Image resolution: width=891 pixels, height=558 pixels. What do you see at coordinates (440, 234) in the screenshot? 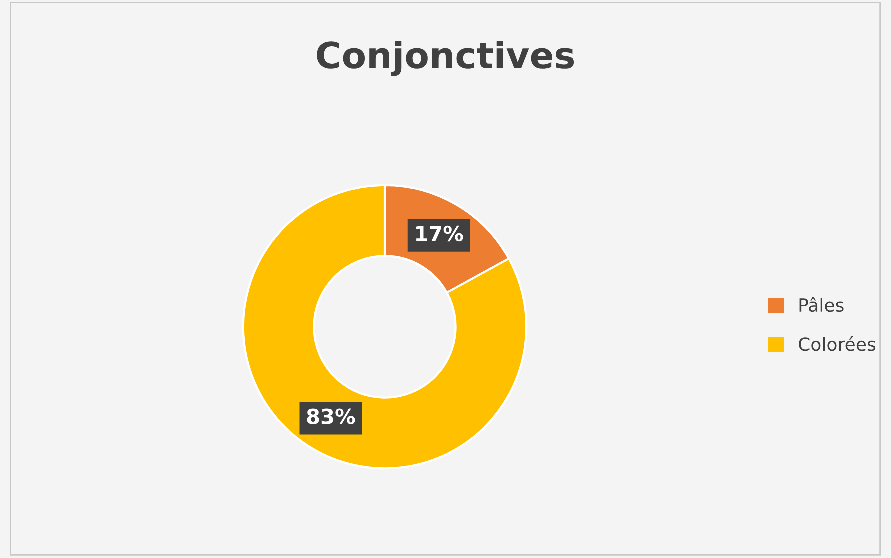
I see `data-label: 17%` at bounding box center [440, 234].